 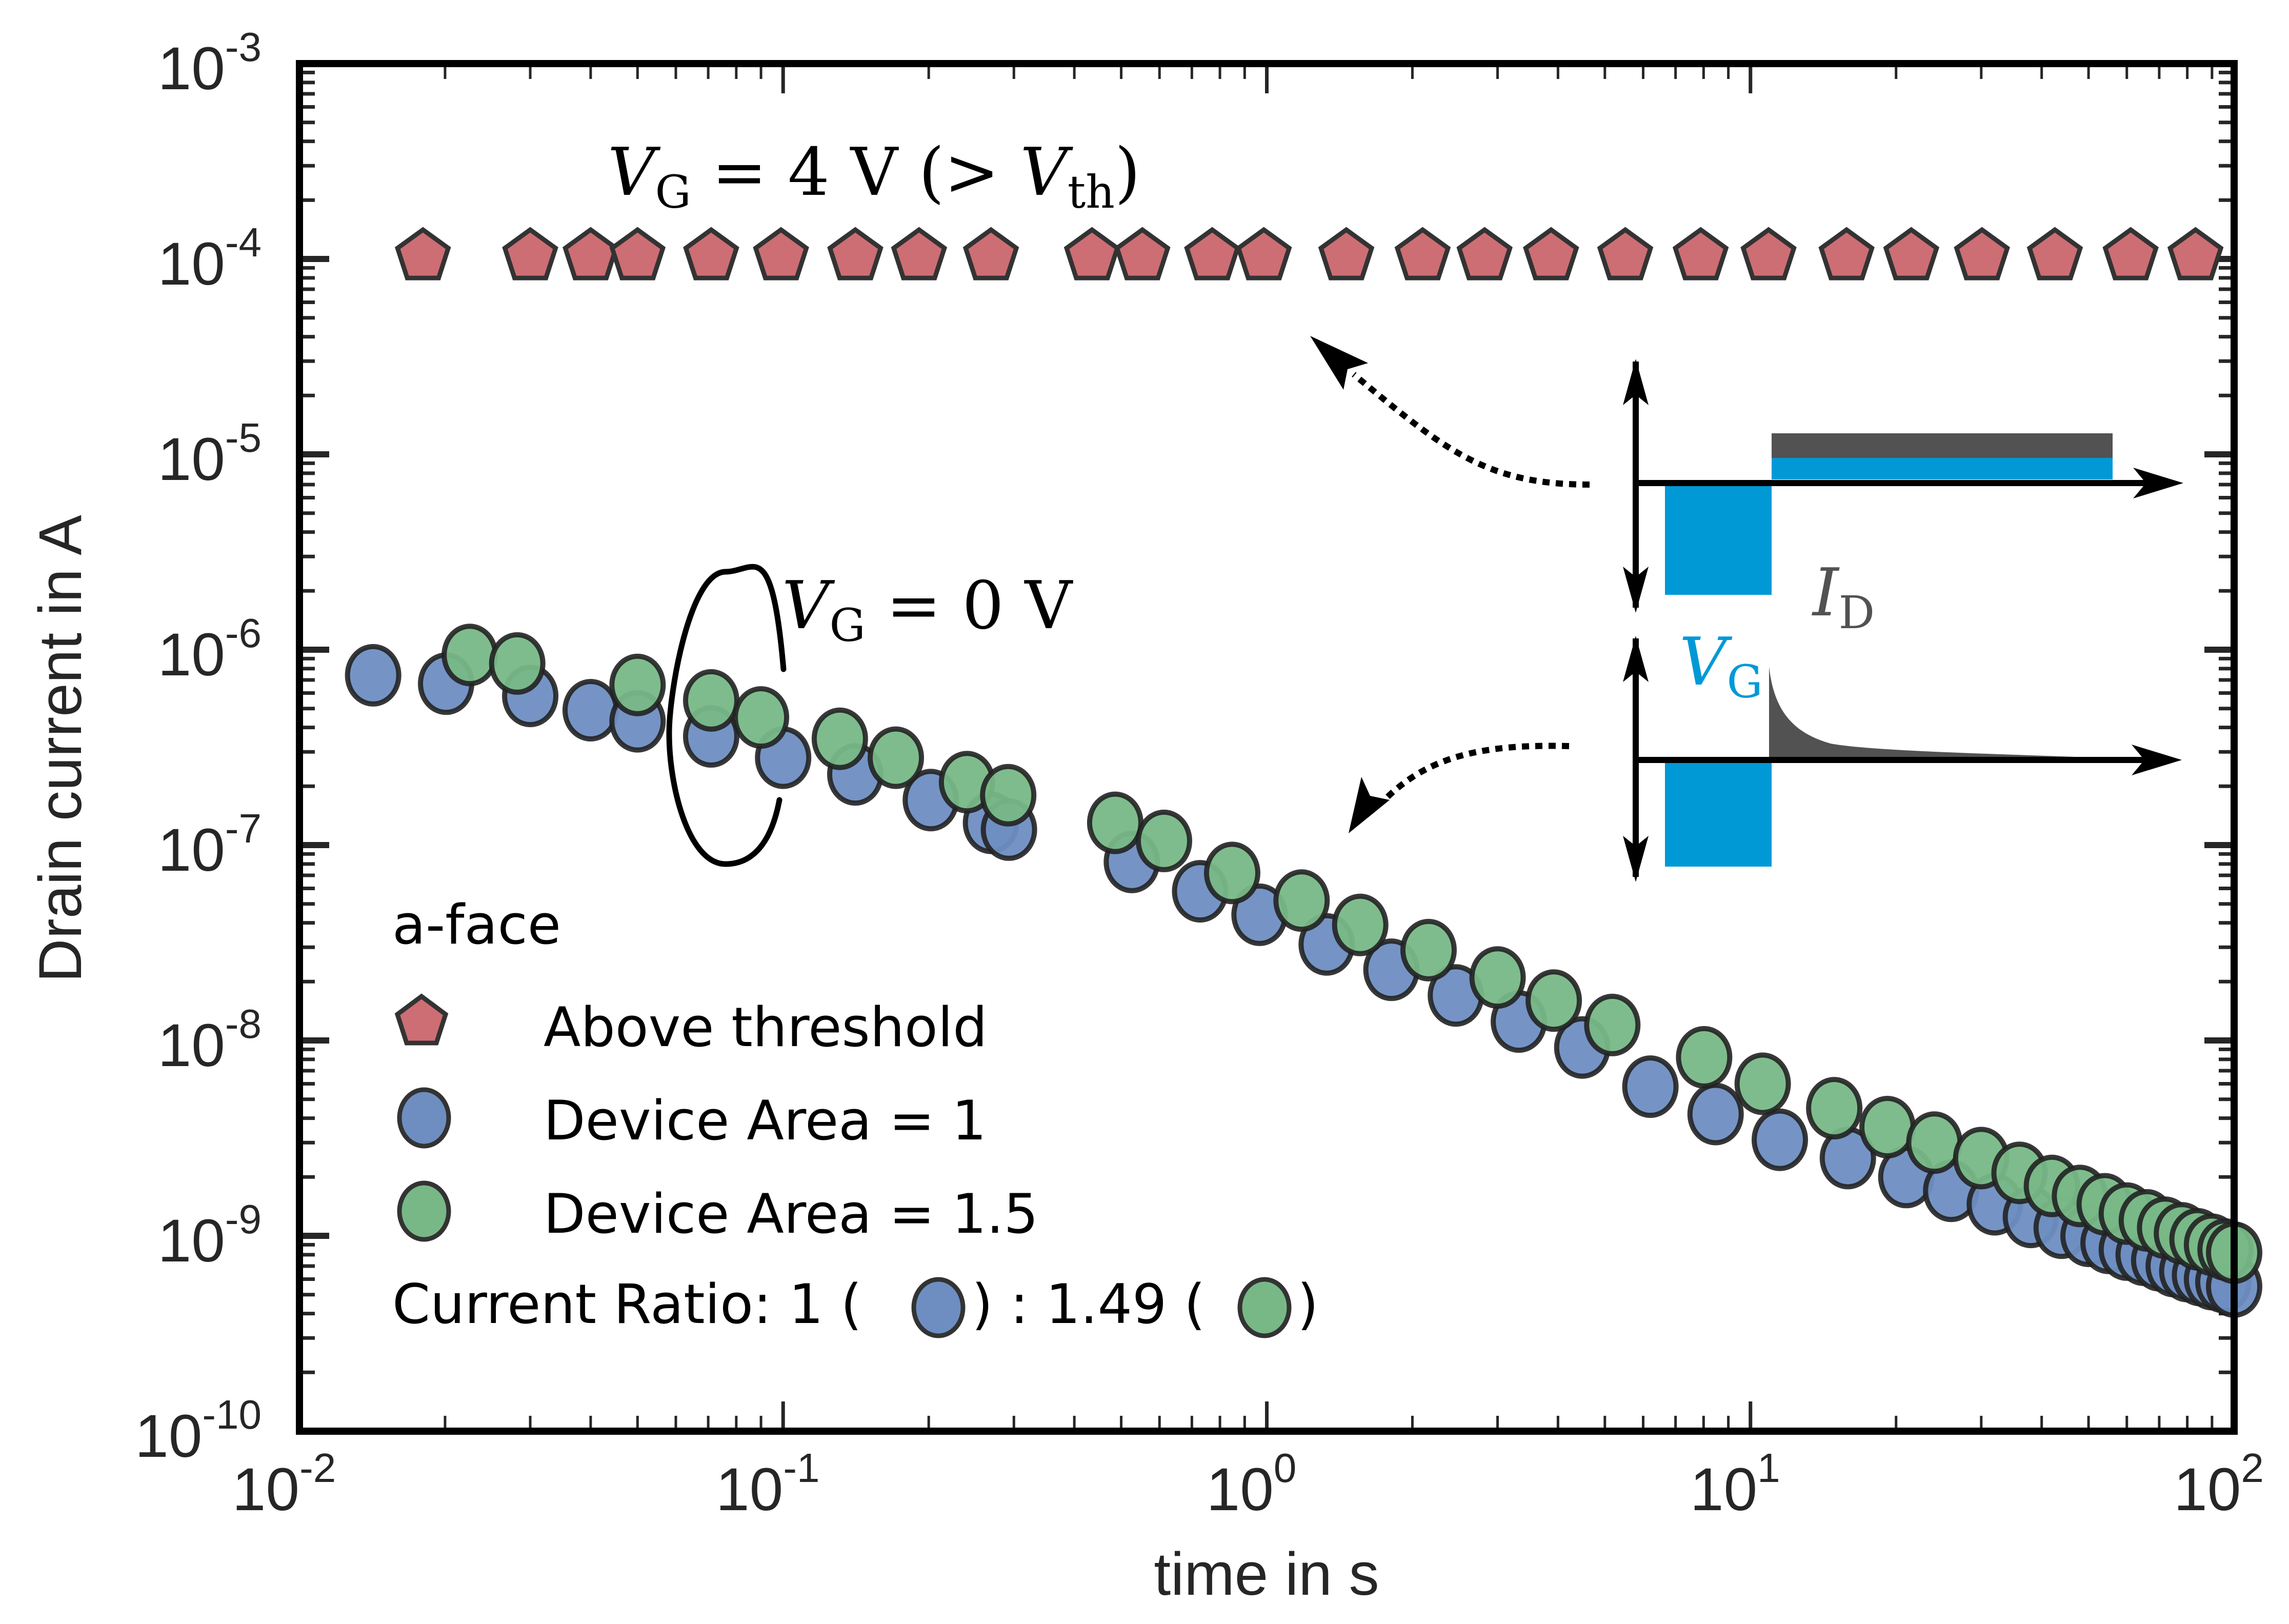 What do you see at coordinates (210, 1040) in the screenshot?
I see `y-tick-label: 10⁻⁸` at bounding box center [210, 1040].